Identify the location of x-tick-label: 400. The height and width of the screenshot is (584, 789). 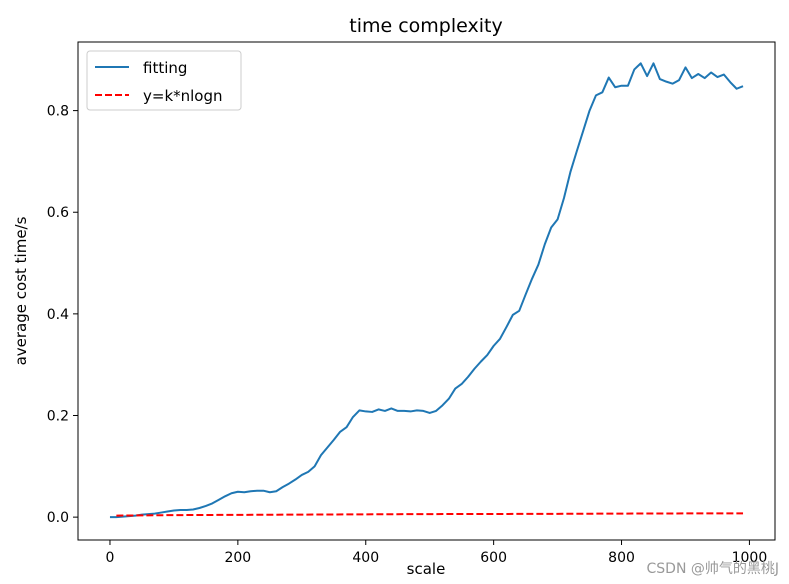
(365, 558).